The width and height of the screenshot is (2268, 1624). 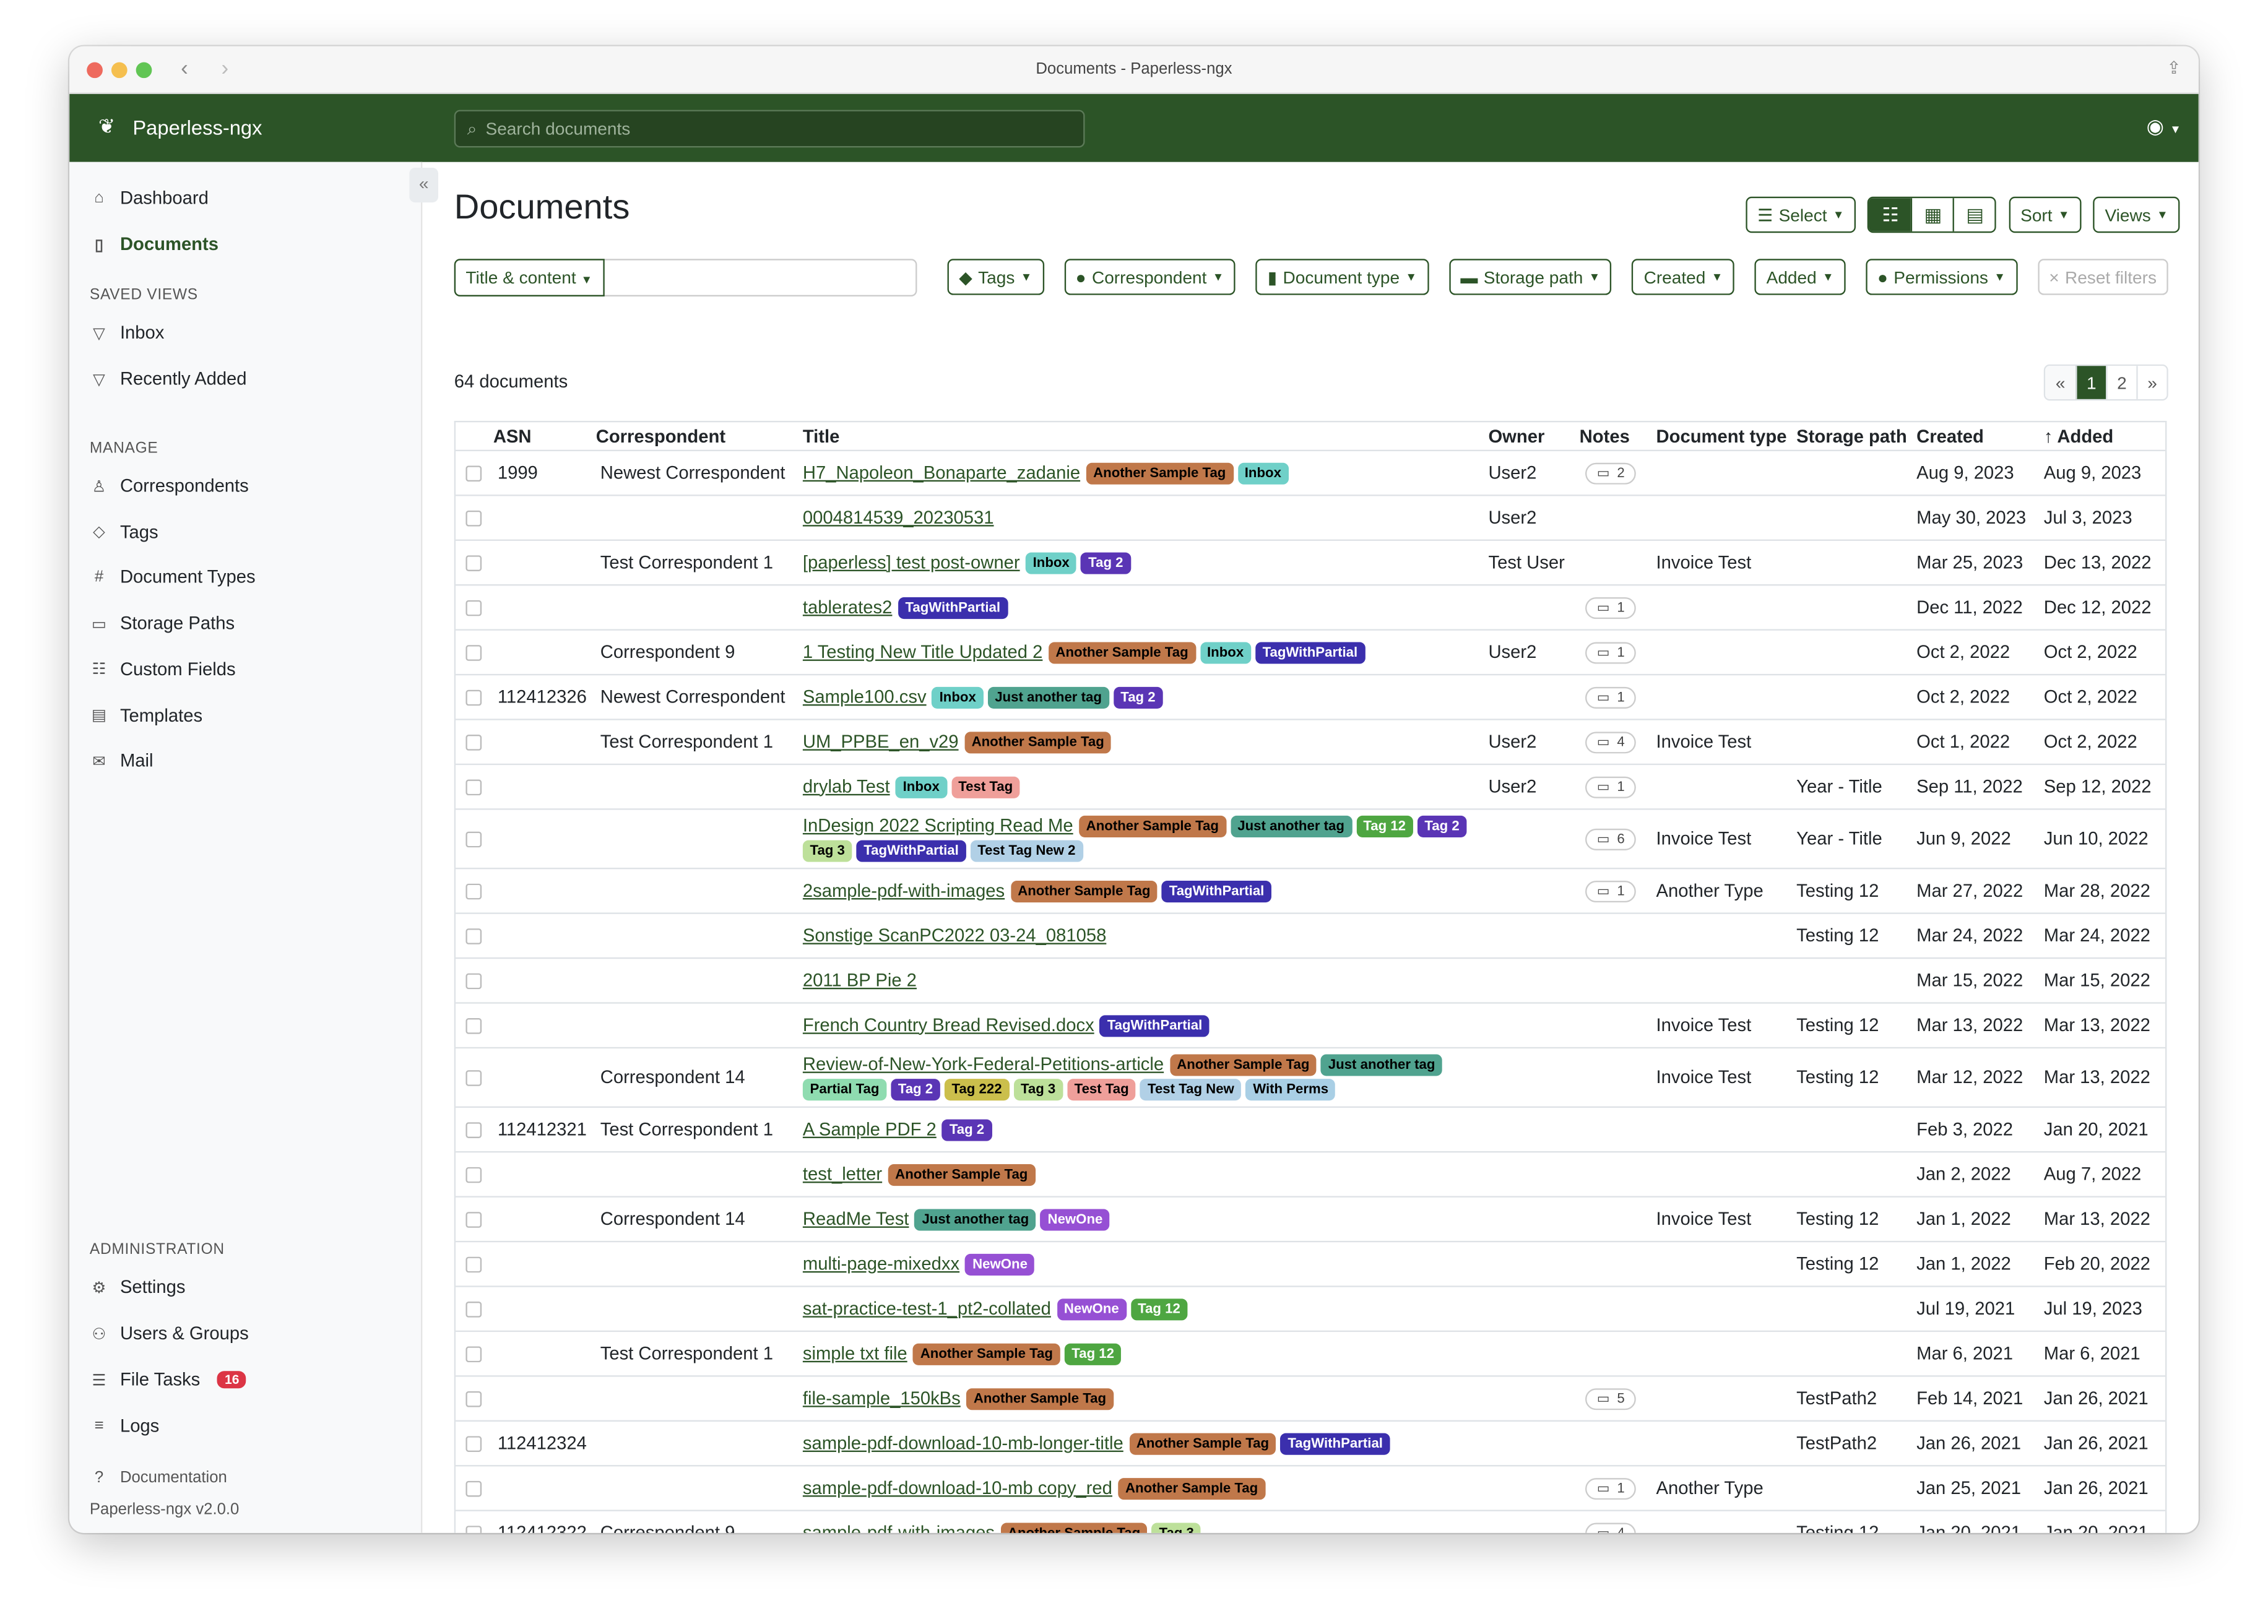 I want to click on column-header-storage-path: Storage path, so click(x=1851, y=436).